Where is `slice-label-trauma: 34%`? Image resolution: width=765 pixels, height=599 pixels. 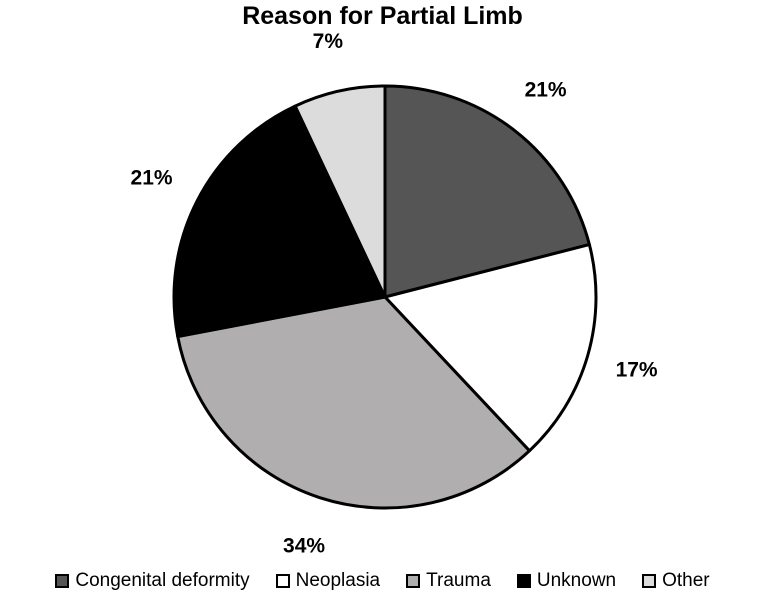
slice-label-trauma: 34% is located at coordinates (304, 546).